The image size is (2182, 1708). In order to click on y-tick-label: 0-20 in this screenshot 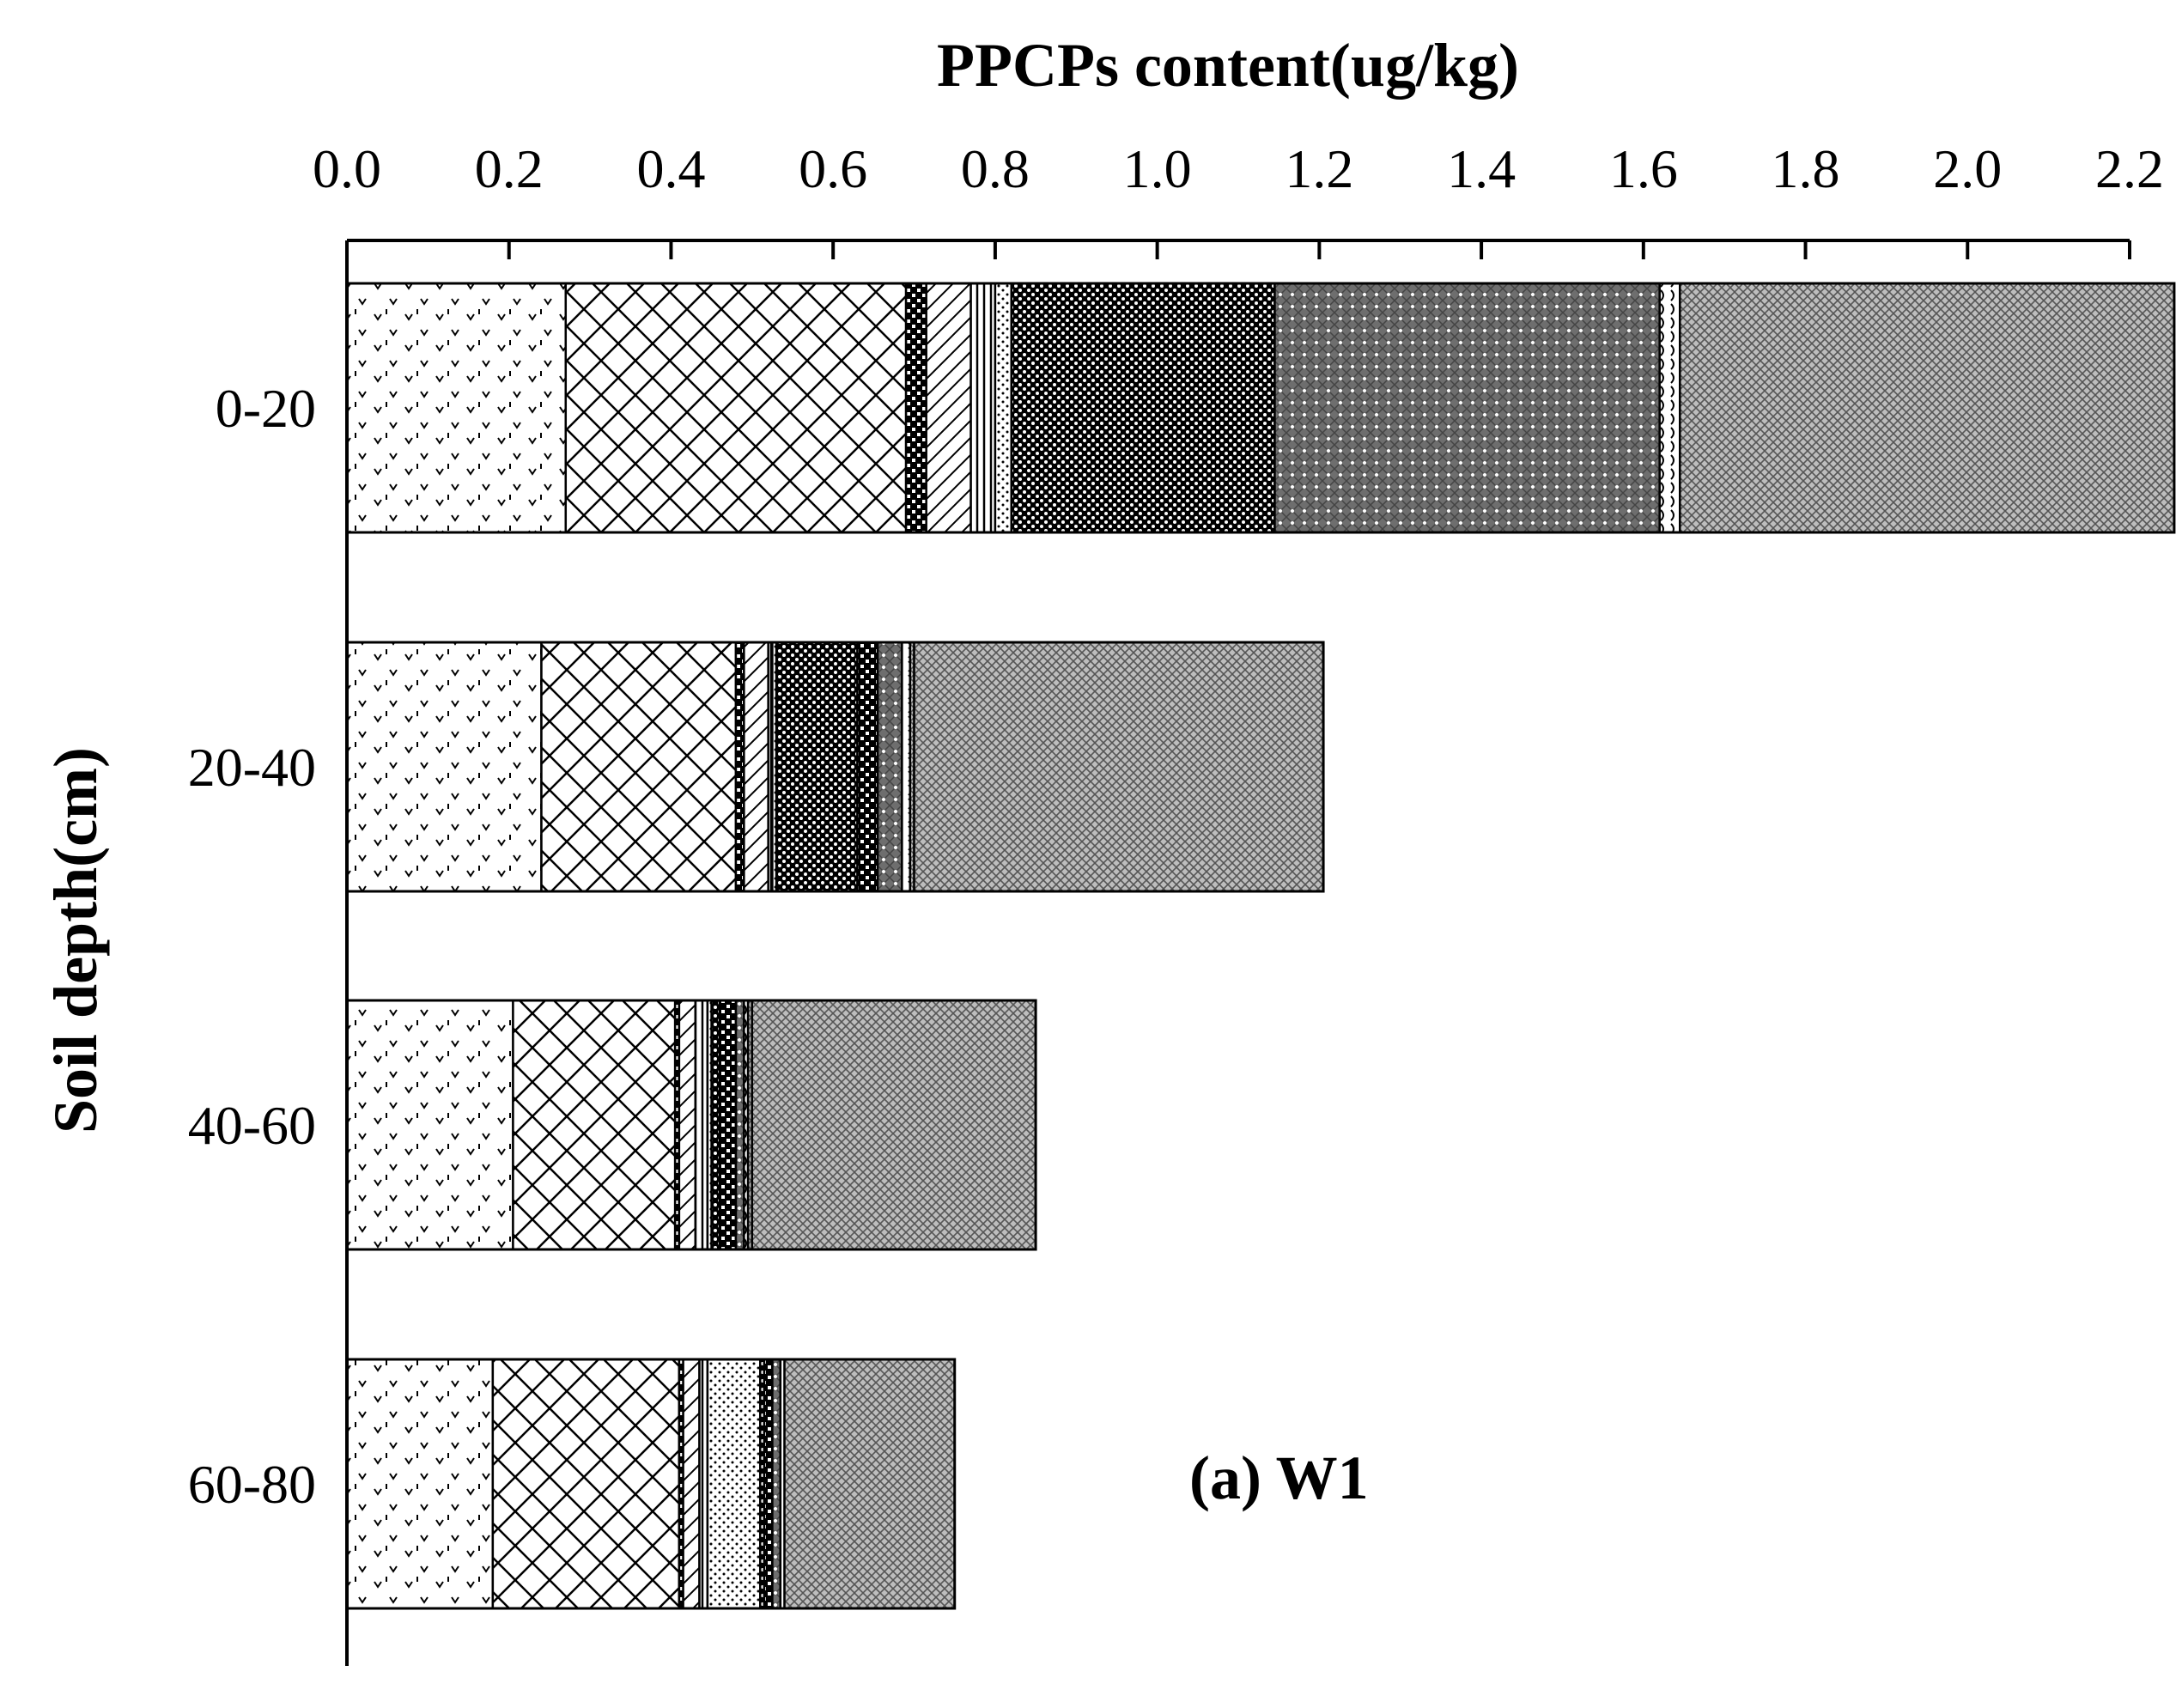, I will do `click(266, 408)`.